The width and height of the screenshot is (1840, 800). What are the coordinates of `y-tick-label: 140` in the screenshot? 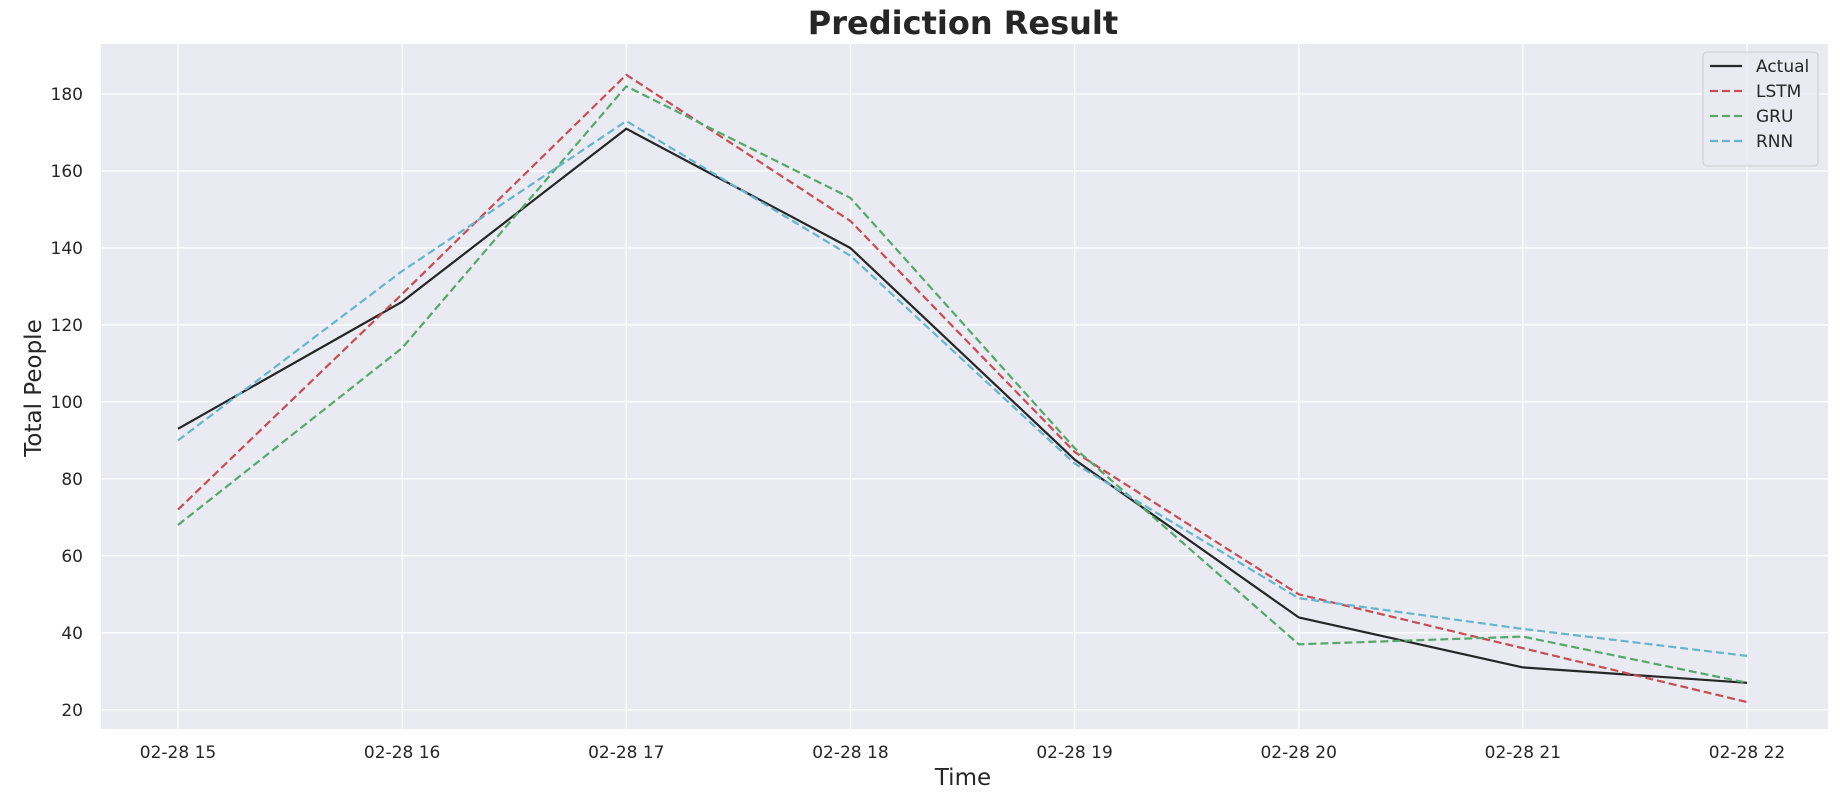 It's located at (67, 249).